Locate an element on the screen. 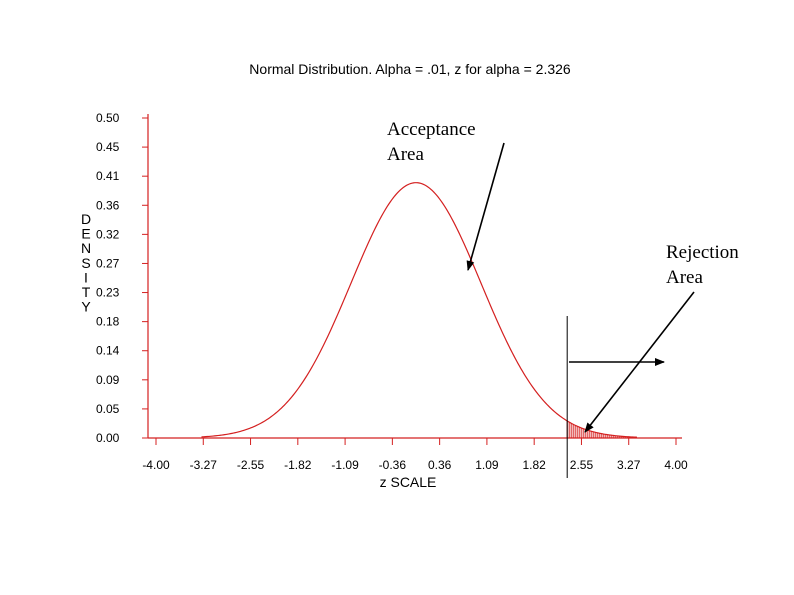  x-tick-label: -1.82 is located at coordinates (298, 465).